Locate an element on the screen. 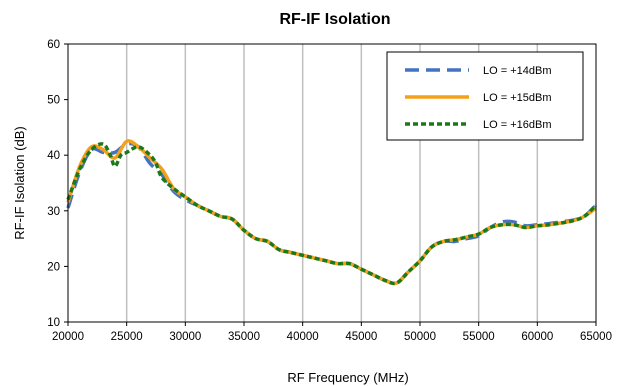 Image resolution: width=617 pixels, height=386 pixels. x-tick-label: 60000 is located at coordinates (537, 337).